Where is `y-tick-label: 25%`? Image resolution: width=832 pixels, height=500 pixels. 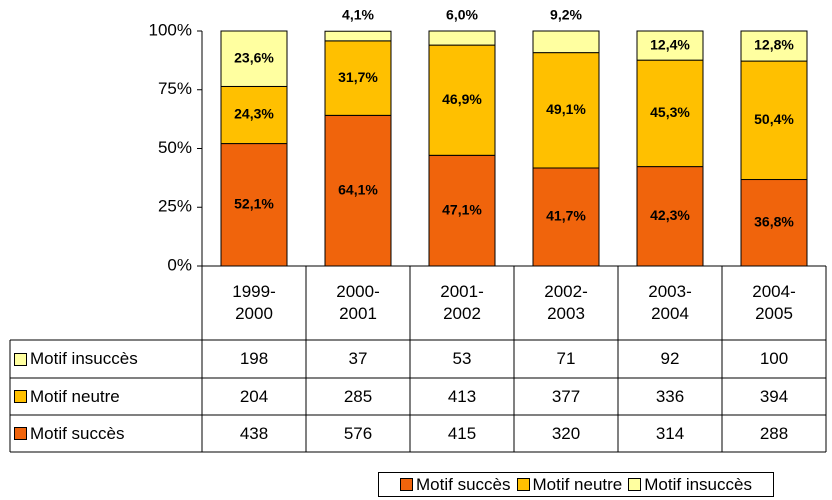 y-tick-label: 25% is located at coordinates (175, 206).